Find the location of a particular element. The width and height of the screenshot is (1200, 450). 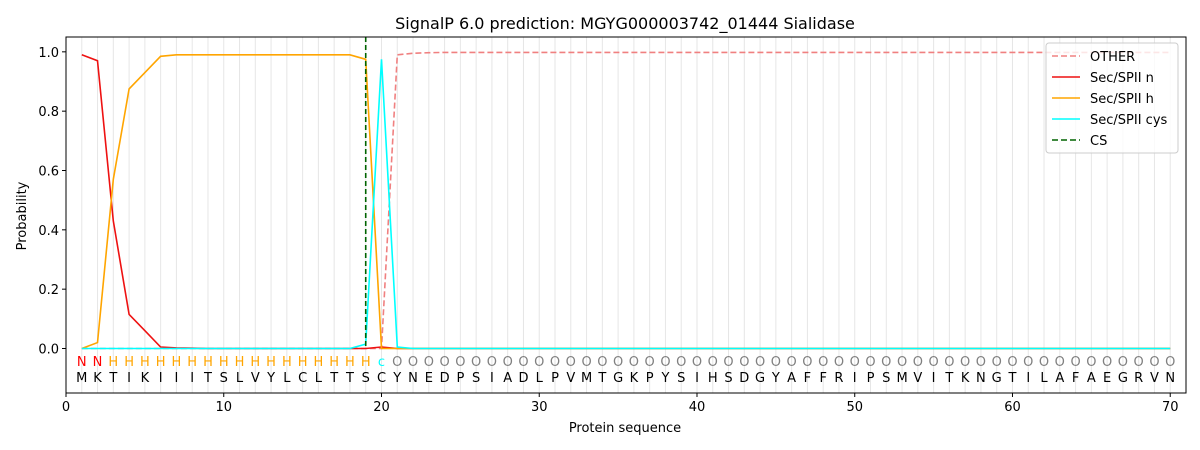

y-tick-label: 0.0 is located at coordinates (48, 350).